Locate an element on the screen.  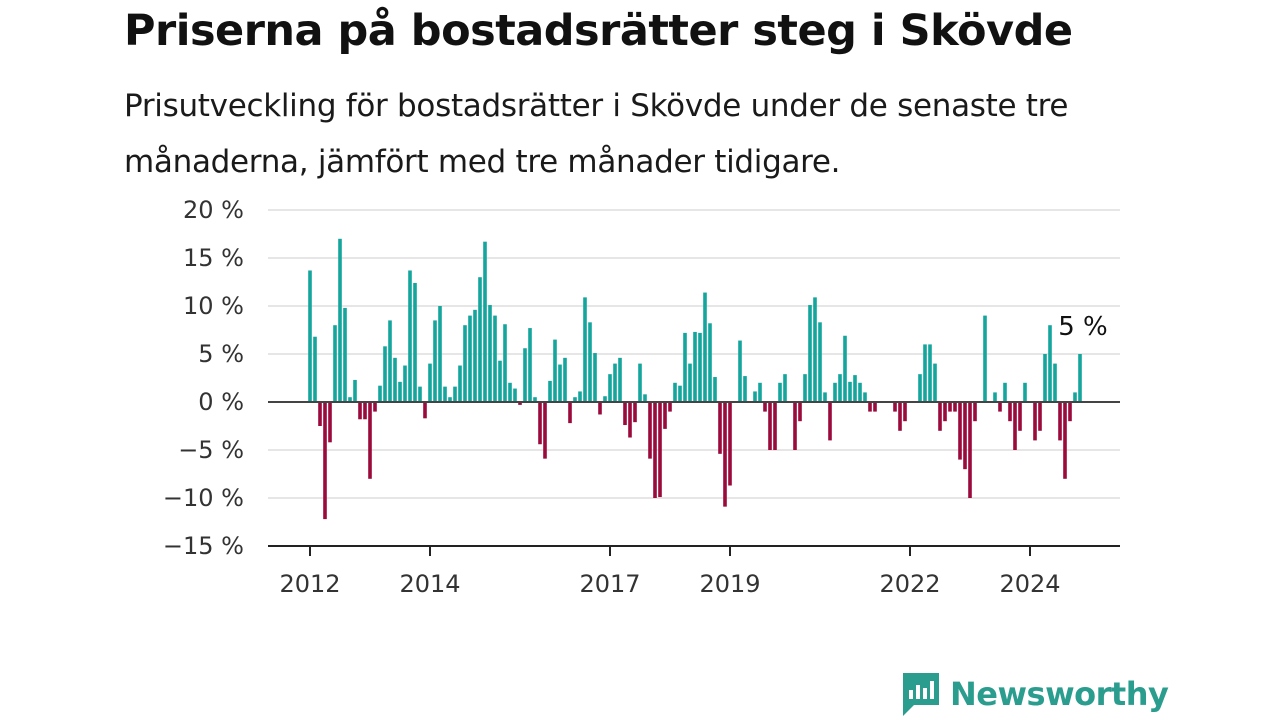
last-value-label: 5 % is located at coordinates (1083, 327).